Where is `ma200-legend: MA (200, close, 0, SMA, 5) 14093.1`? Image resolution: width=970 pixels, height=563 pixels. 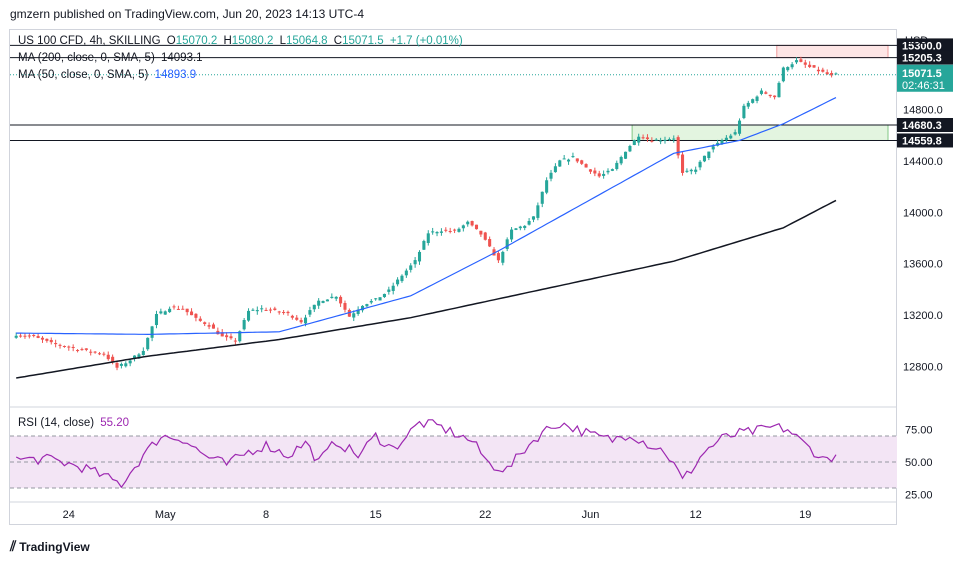 ma200-legend: MA (200, close, 0, SMA, 5) 14093.1 is located at coordinates (112, 58).